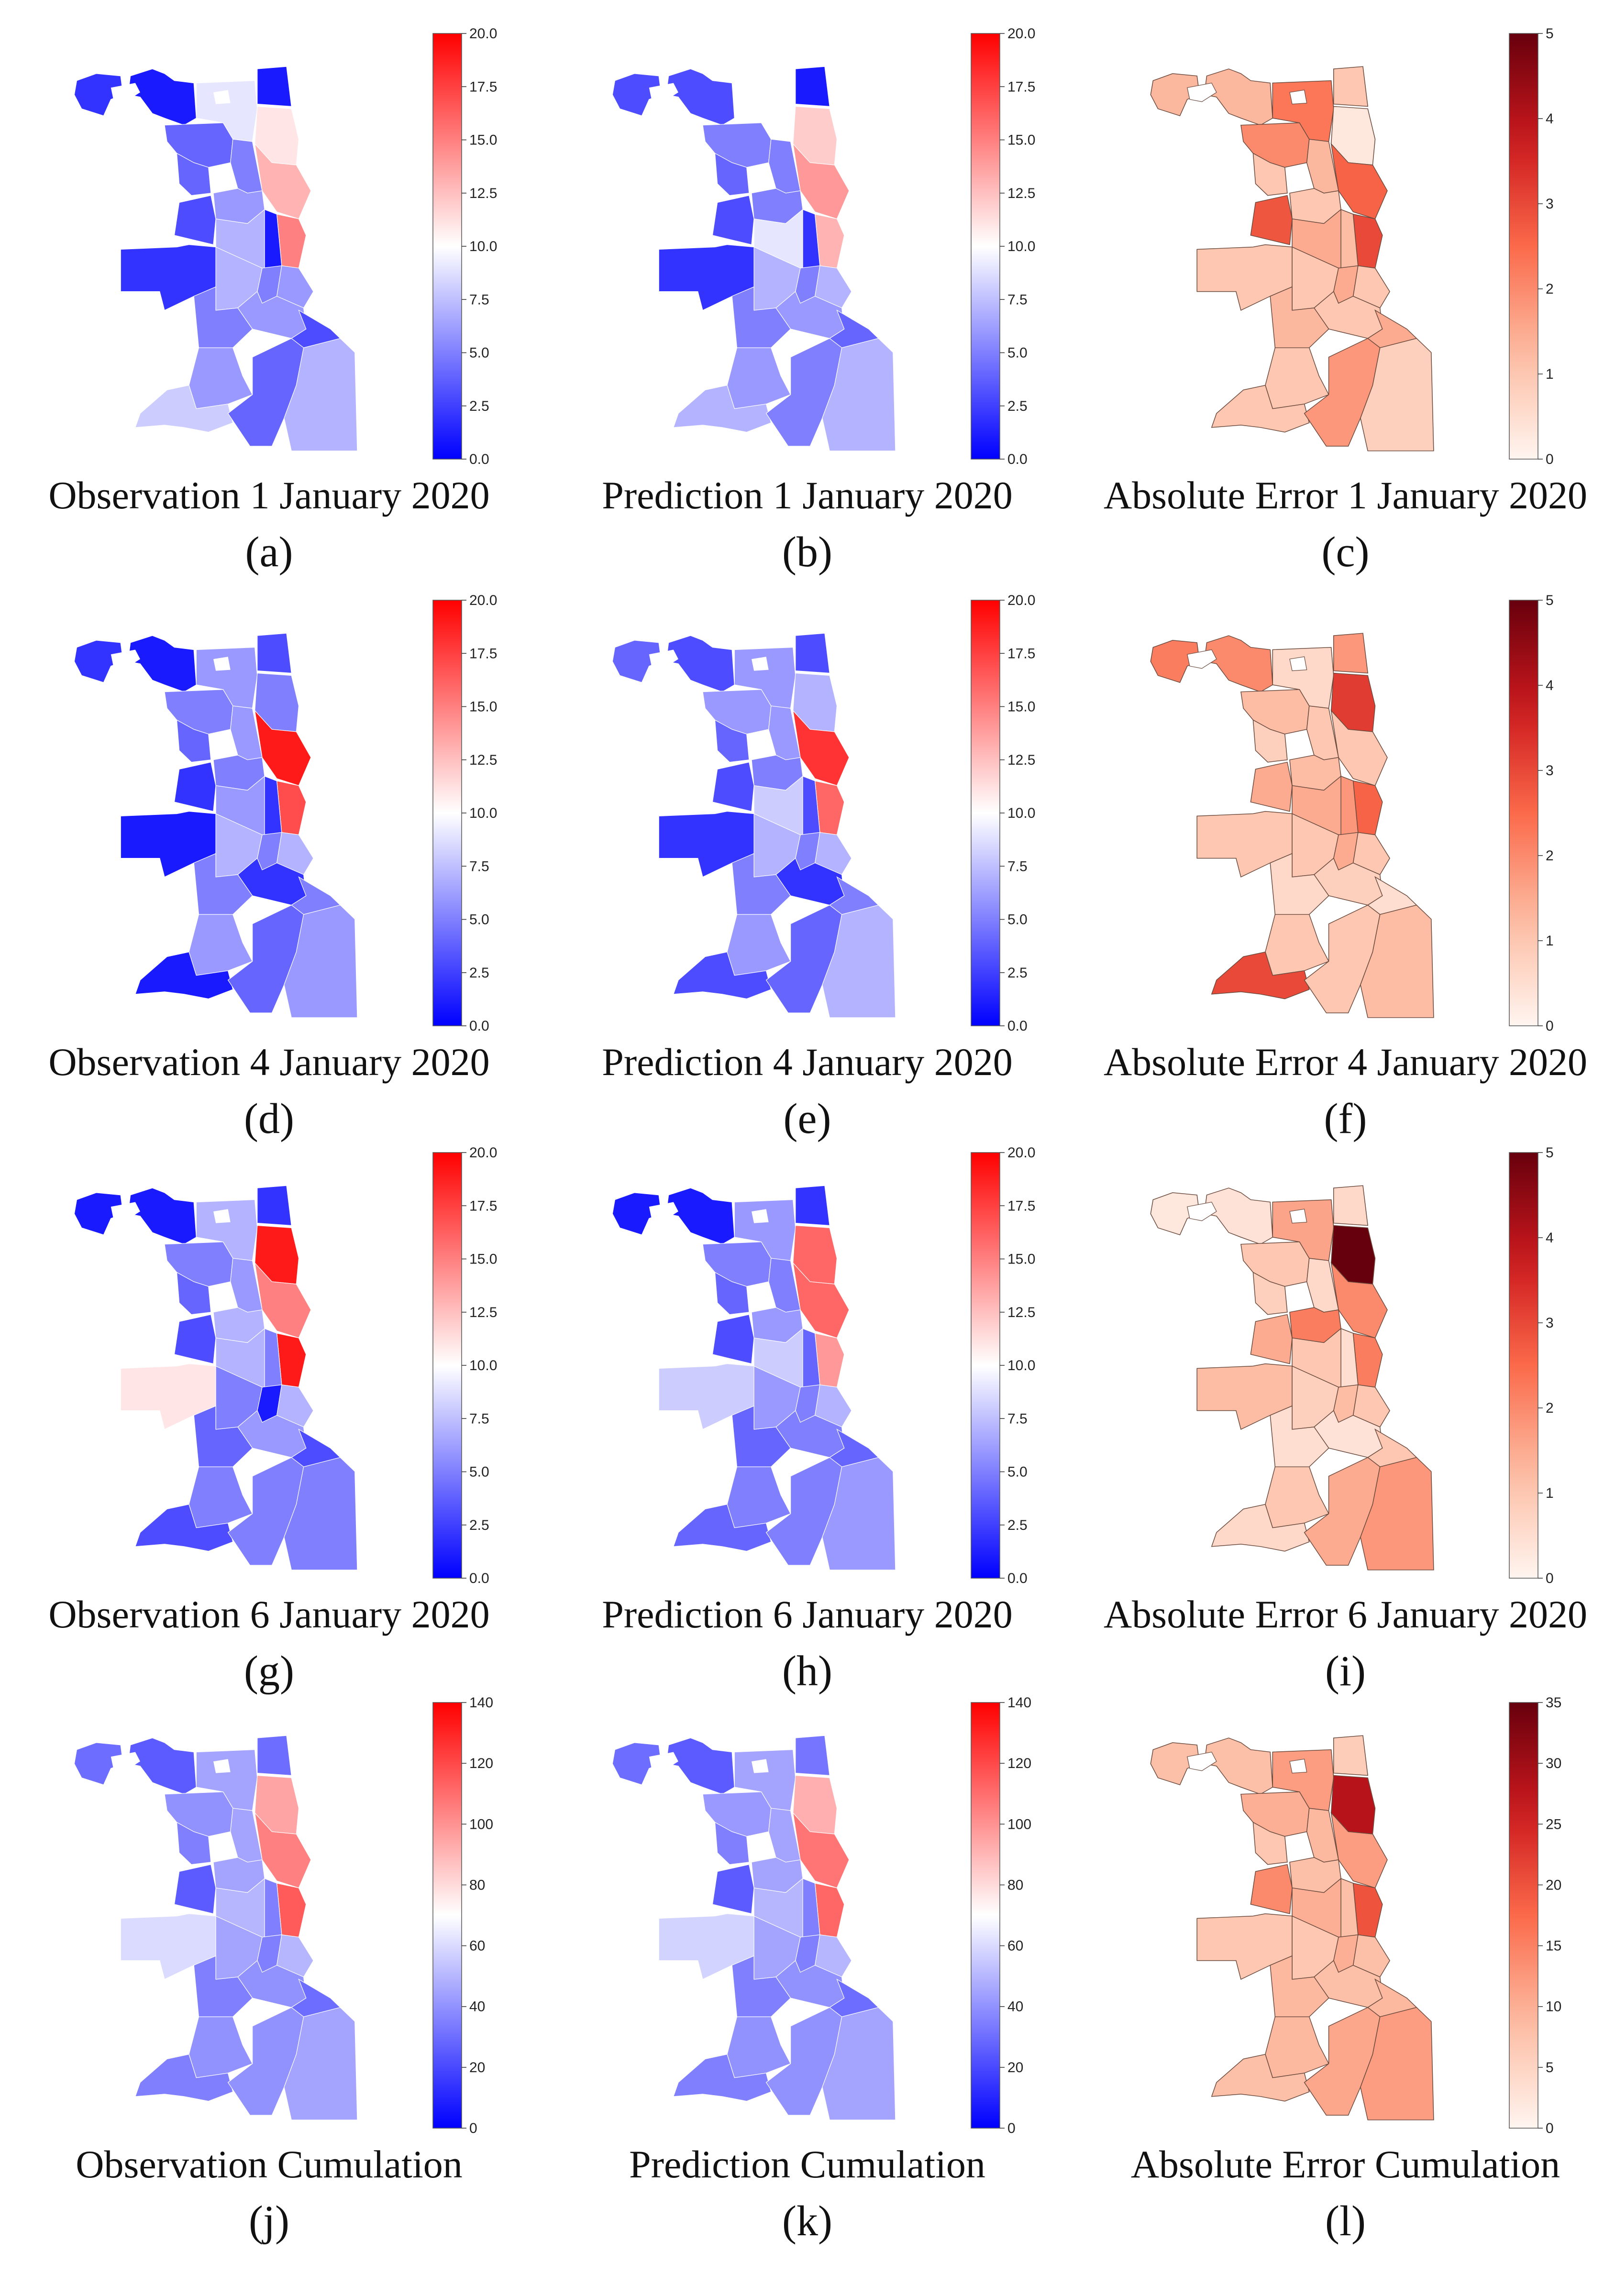 The height and width of the screenshot is (2296, 1615). Describe the element at coordinates (1352, 814) in the screenshot. I see `map-f: 0 1 2 3 4 5` at that location.